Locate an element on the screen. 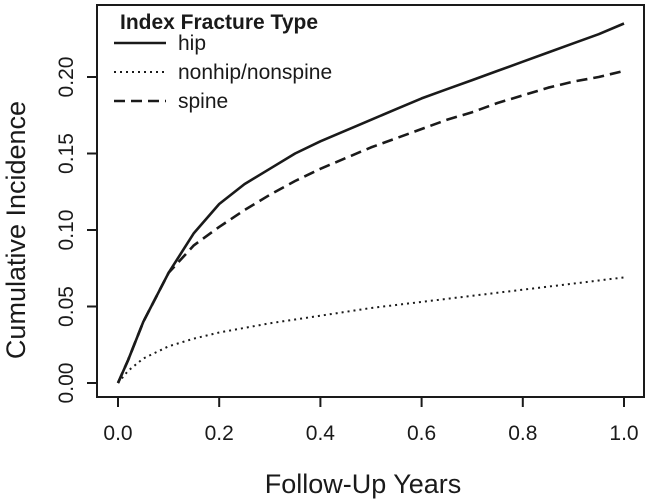 This screenshot has width=650, height=503. legend-label: spine is located at coordinates (203, 101).